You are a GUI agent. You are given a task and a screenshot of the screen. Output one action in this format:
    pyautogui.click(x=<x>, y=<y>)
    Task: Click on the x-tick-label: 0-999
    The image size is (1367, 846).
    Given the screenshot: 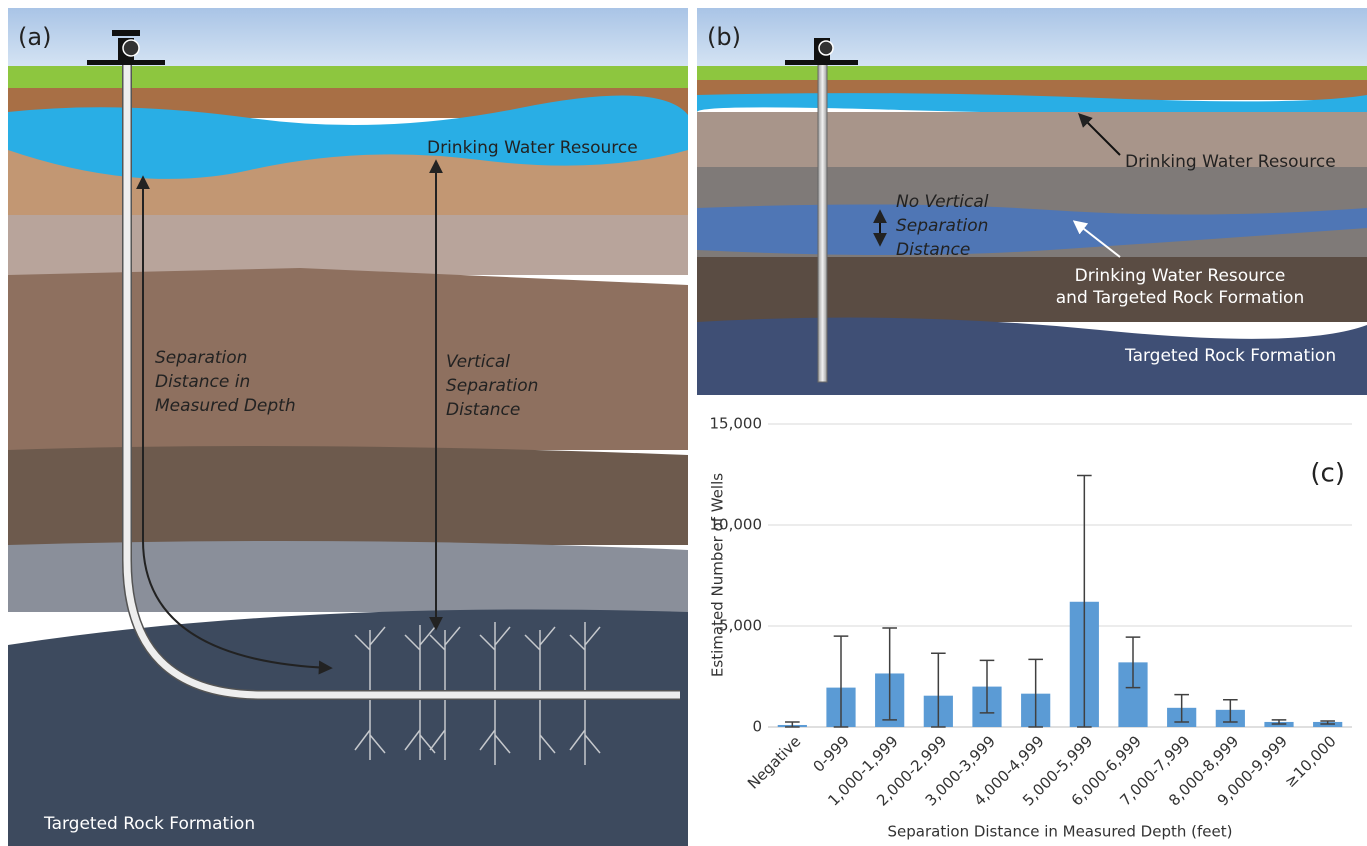 What is the action you would take?
    pyautogui.click(x=831, y=754)
    